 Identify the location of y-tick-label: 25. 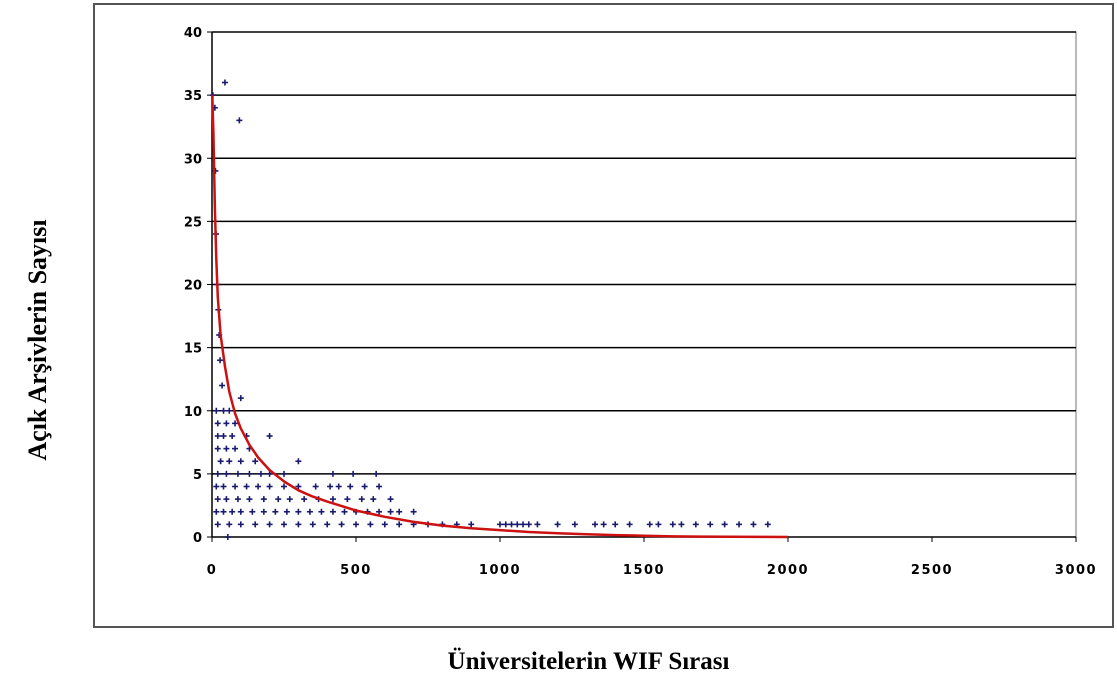
(193, 222).